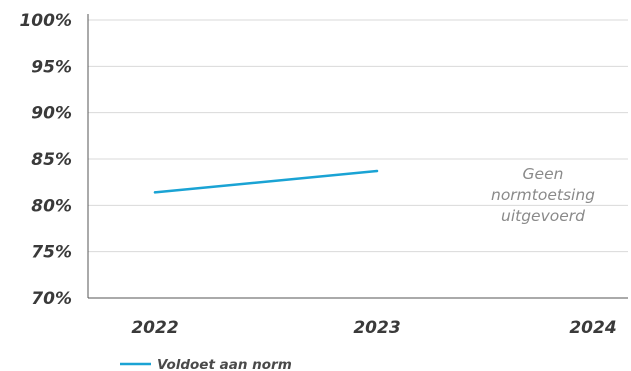 This screenshot has width=631, height=371. Describe the element at coordinates (154, 328) in the screenshot. I see `x-tick-label: 2022` at that location.